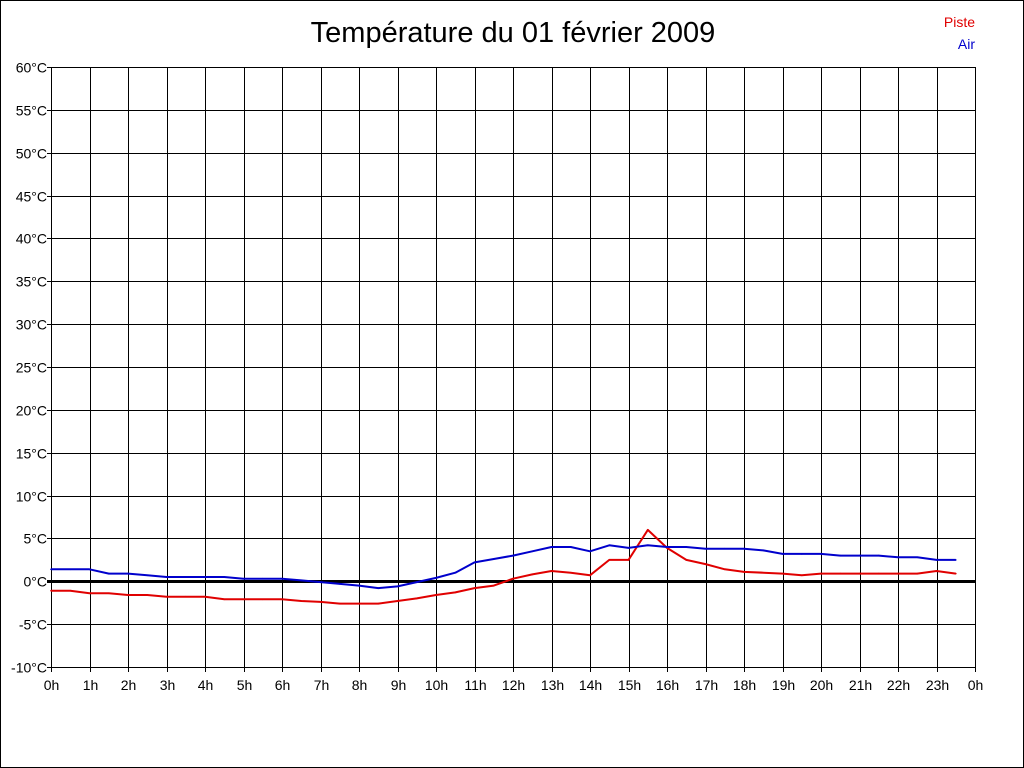  Describe the element at coordinates (937, 685) in the screenshot. I see `x-tick-label: 23h` at that location.